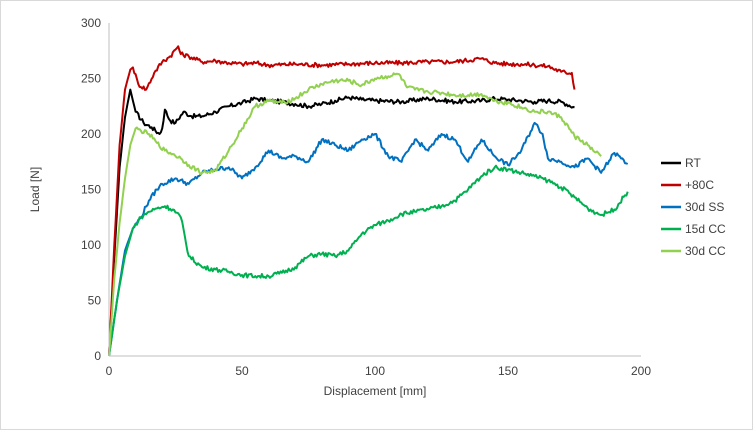  Describe the element at coordinates (704, 207) in the screenshot. I see `legend-label: 30d SS` at that location.